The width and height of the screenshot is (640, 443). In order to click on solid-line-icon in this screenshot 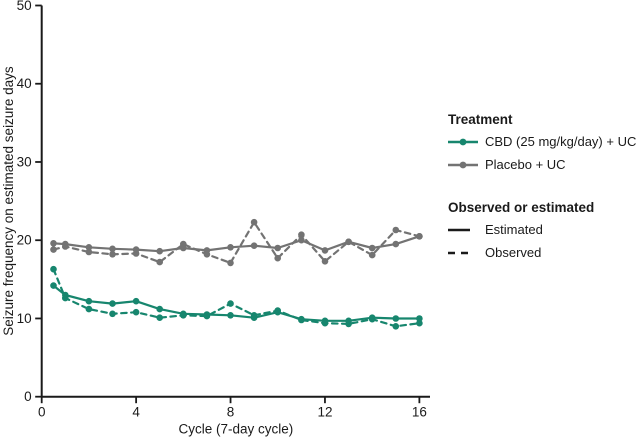, I will do `click(463, 230)`.